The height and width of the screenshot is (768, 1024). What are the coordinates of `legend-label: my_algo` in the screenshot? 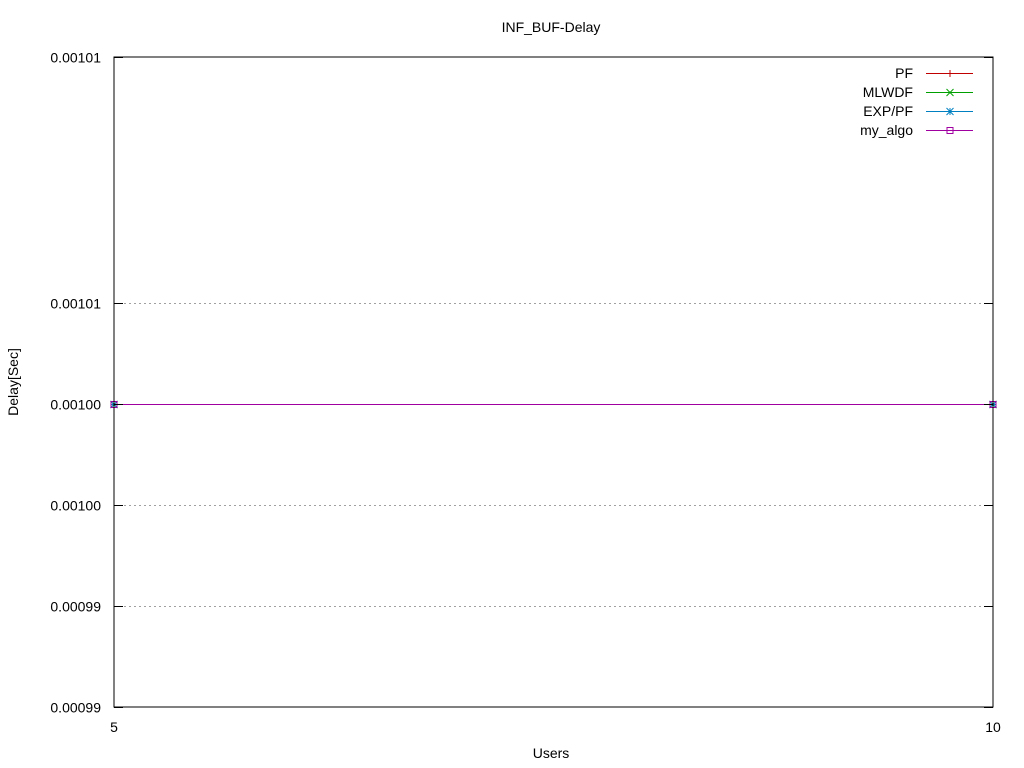 It's located at (886, 130).